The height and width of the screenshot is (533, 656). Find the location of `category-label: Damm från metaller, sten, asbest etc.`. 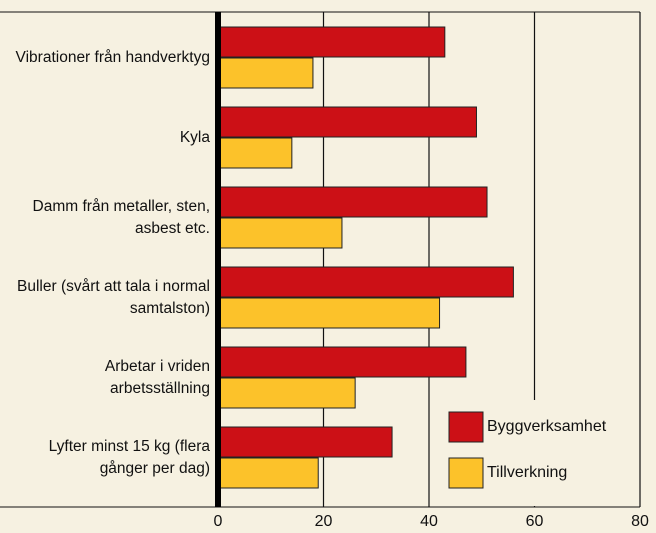

category-label: Damm från metaller, sten, asbest etc. is located at coordinates (121, 217).